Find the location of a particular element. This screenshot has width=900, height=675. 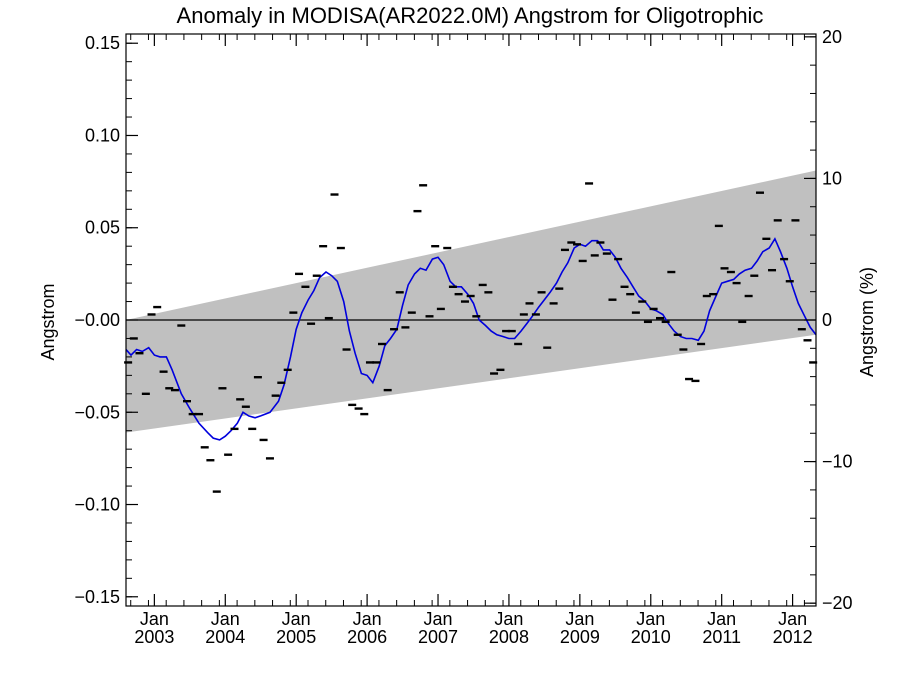

y-tick-label: 0.10 is located at coordinates (102, 135).